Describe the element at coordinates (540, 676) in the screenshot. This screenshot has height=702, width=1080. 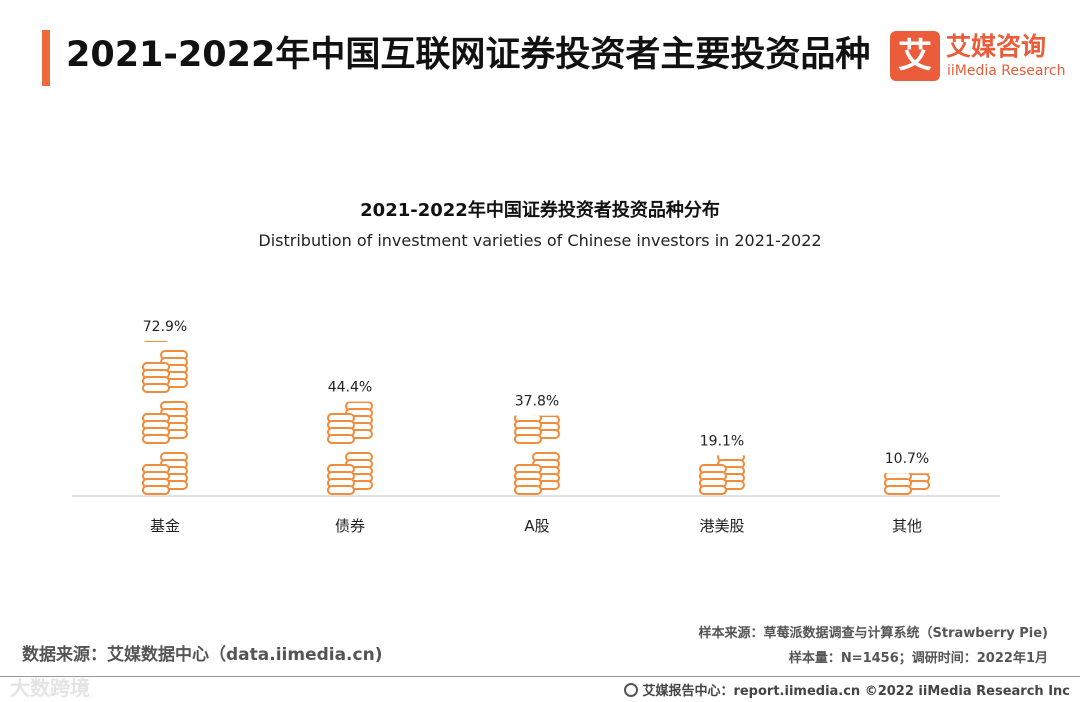
I see `footer-divider` at that location.